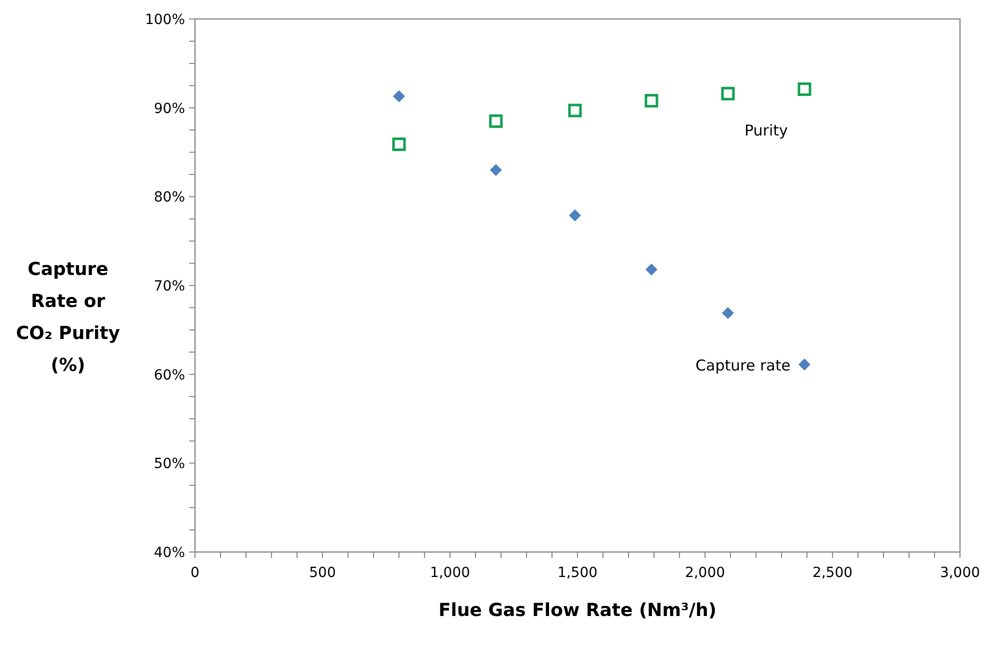  I want to click on y-tick-label: 70%, so click(169, 286).